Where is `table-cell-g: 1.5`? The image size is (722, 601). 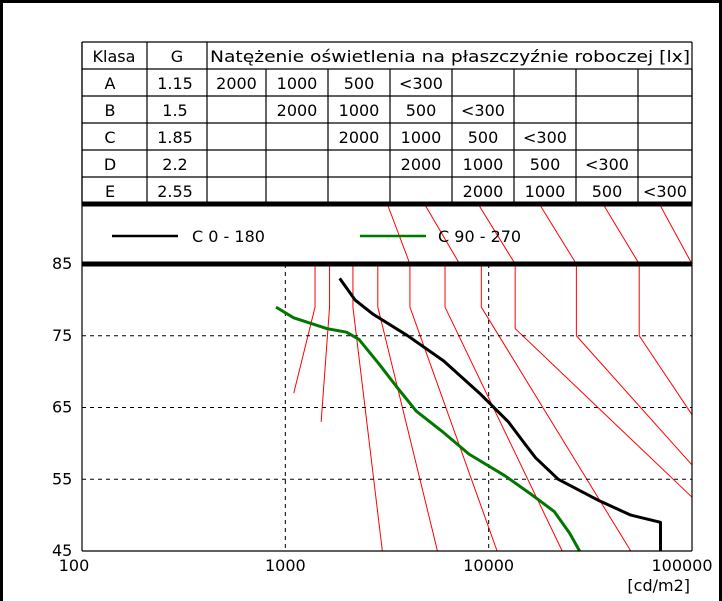
table-cell-g: 1.5 is located at coordinates (174, 110).